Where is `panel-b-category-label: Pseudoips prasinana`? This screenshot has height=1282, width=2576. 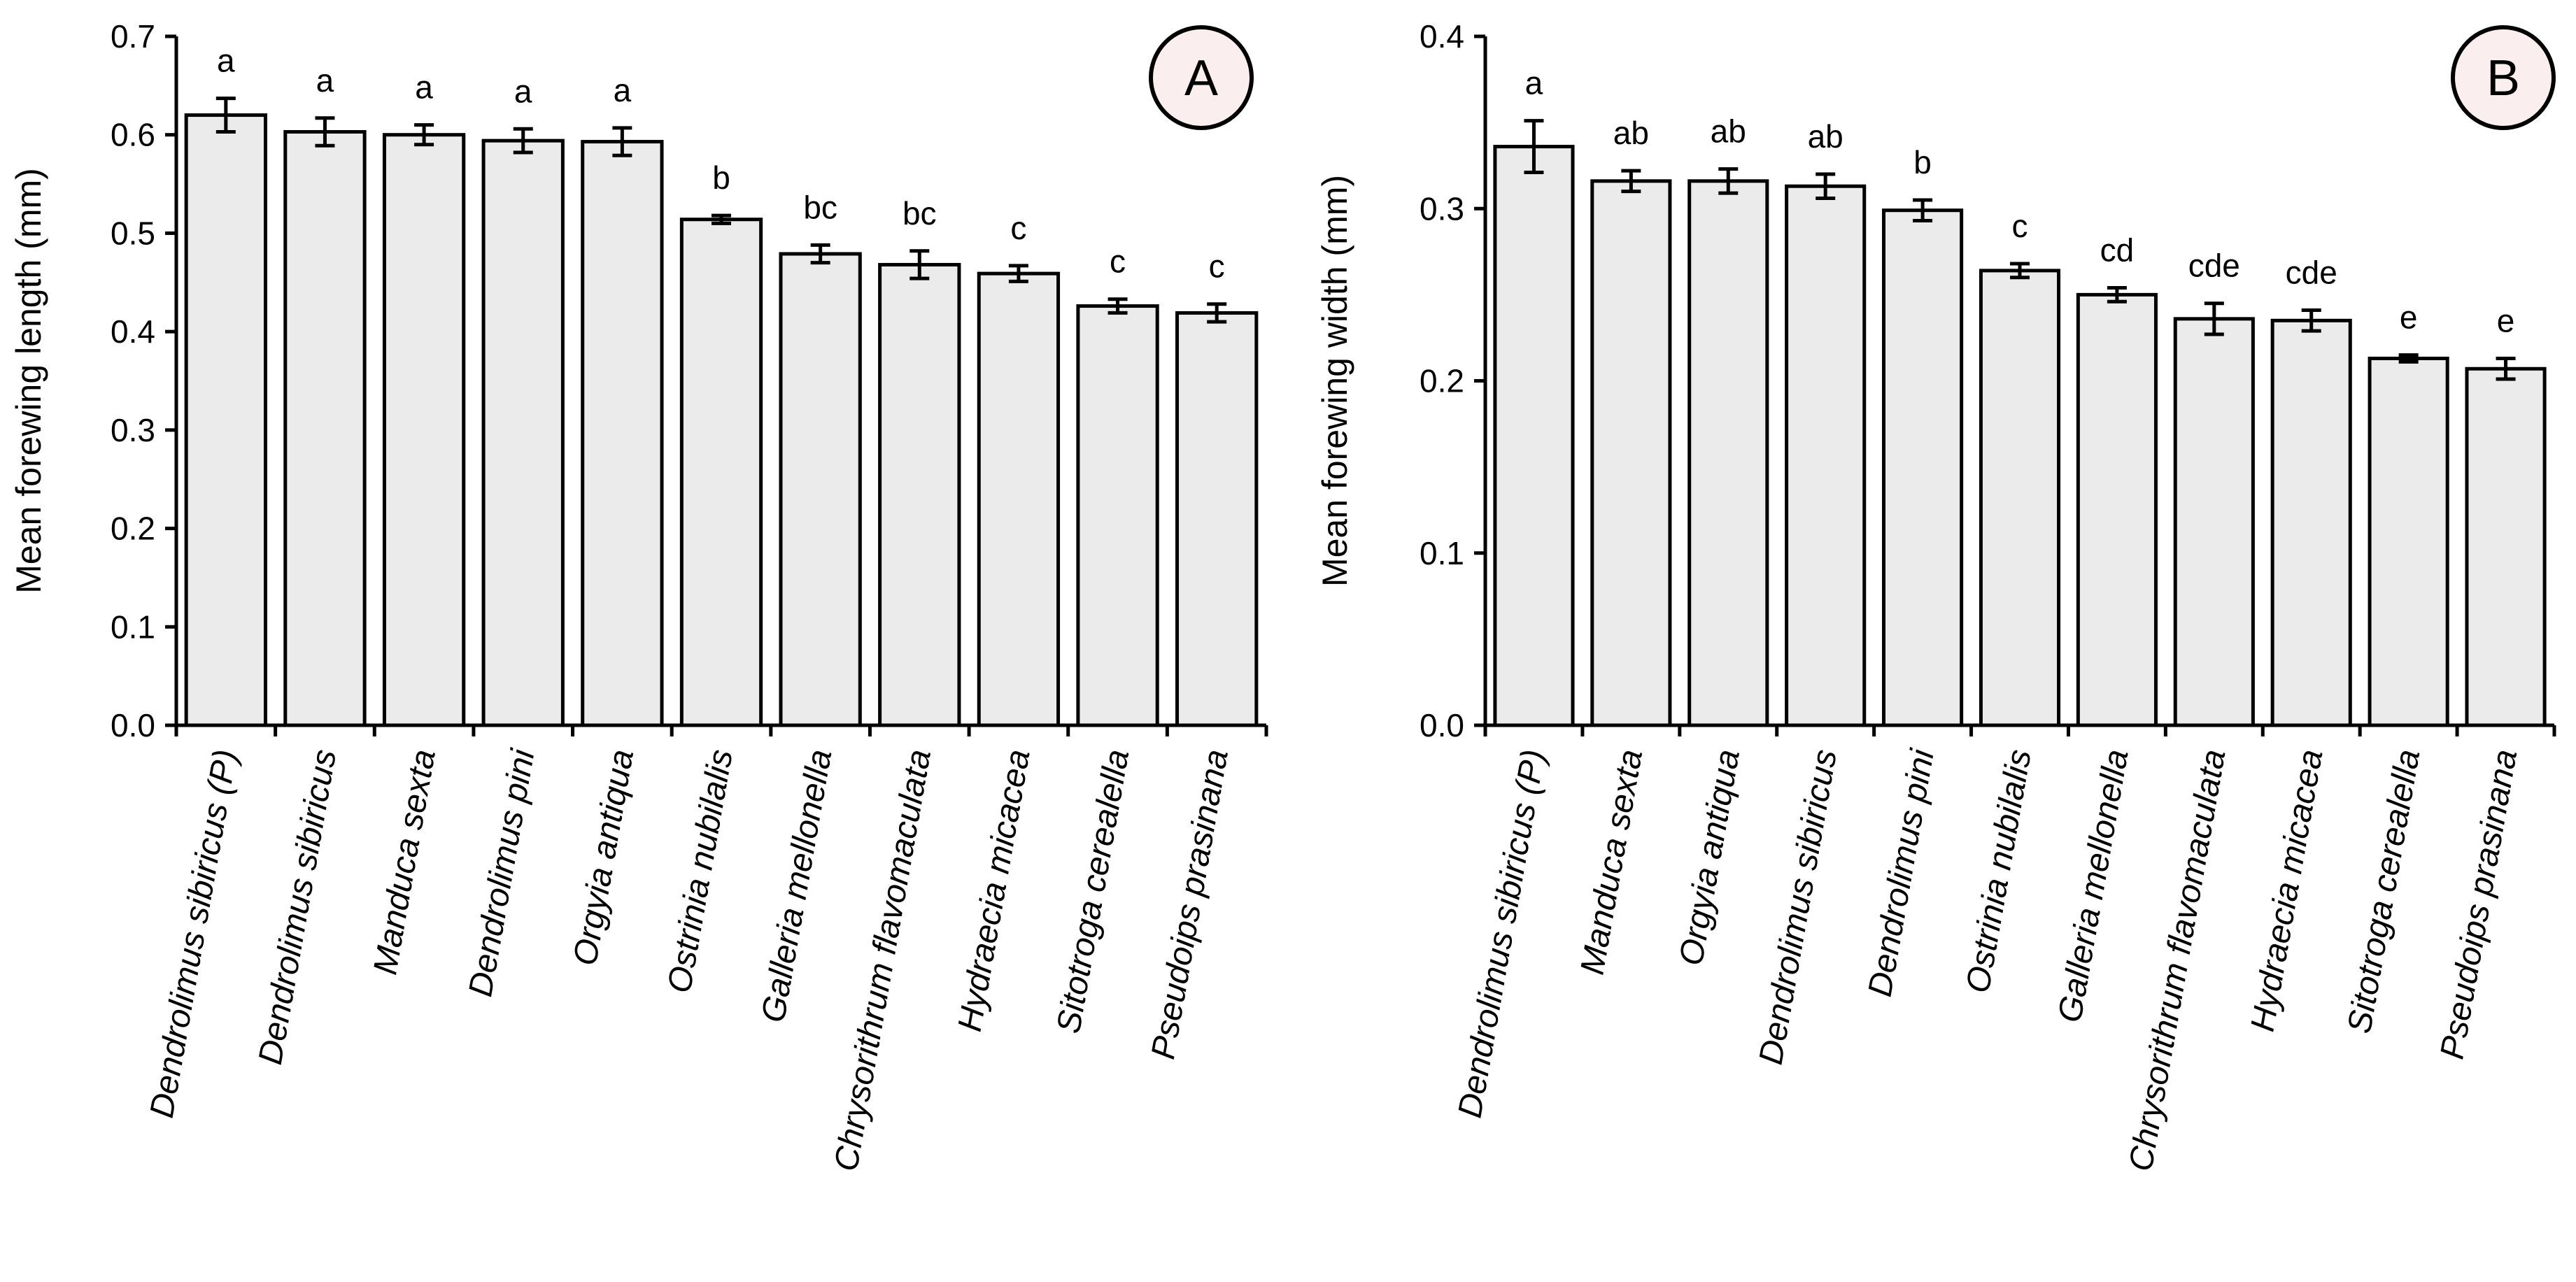 panel-b-category-label: Pseudoips prasinana is located at coordinates (2478, 904).